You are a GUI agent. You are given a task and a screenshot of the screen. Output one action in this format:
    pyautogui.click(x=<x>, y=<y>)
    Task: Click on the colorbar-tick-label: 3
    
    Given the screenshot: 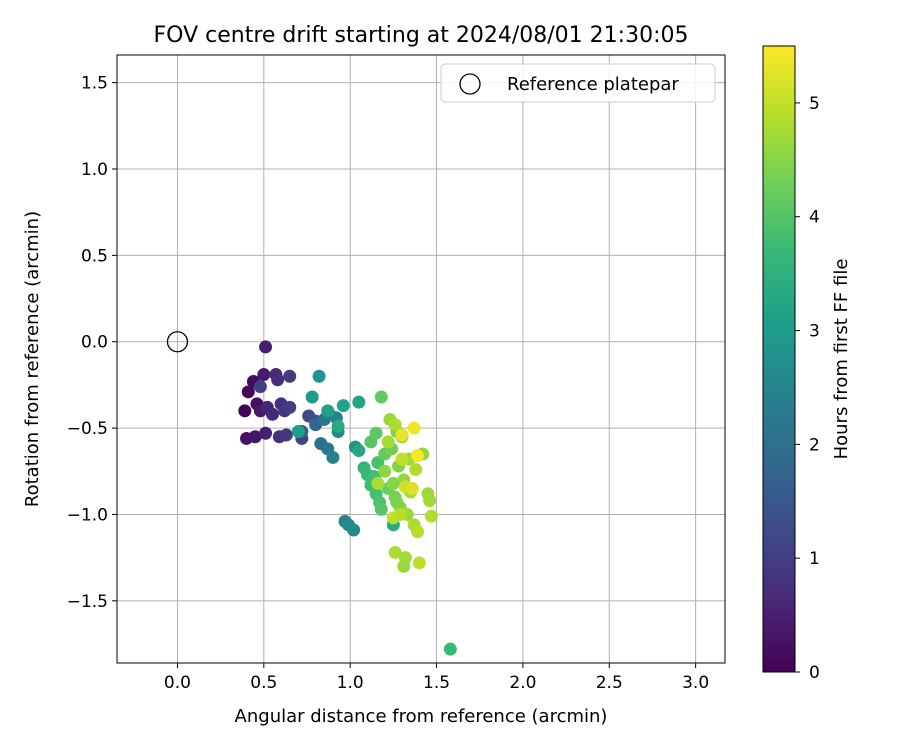 What is the action you would take?
    pyautogui.click(x=814, y=332)
    